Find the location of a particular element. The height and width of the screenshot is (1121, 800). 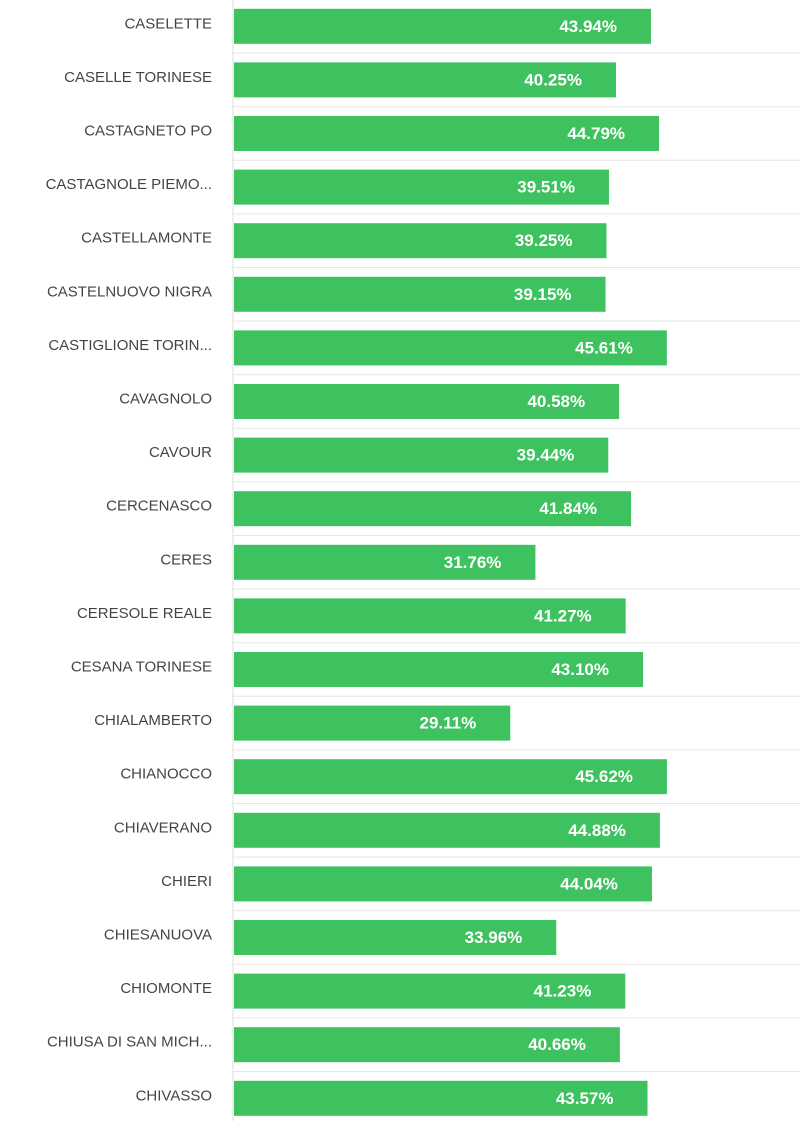

category-label: CHIVASSO is located at coordinates (174, 1095).